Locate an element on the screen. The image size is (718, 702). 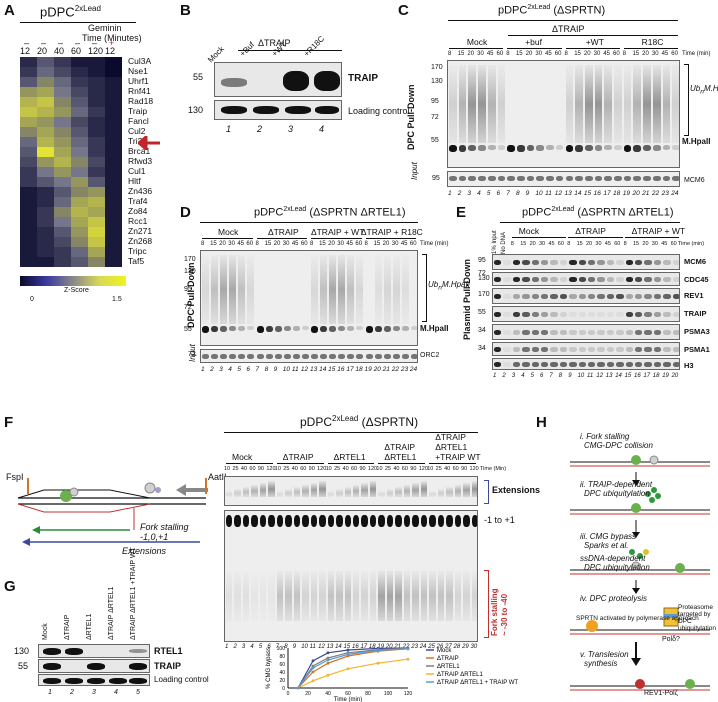
panel-a-rule is located at coordinates (78, 22).